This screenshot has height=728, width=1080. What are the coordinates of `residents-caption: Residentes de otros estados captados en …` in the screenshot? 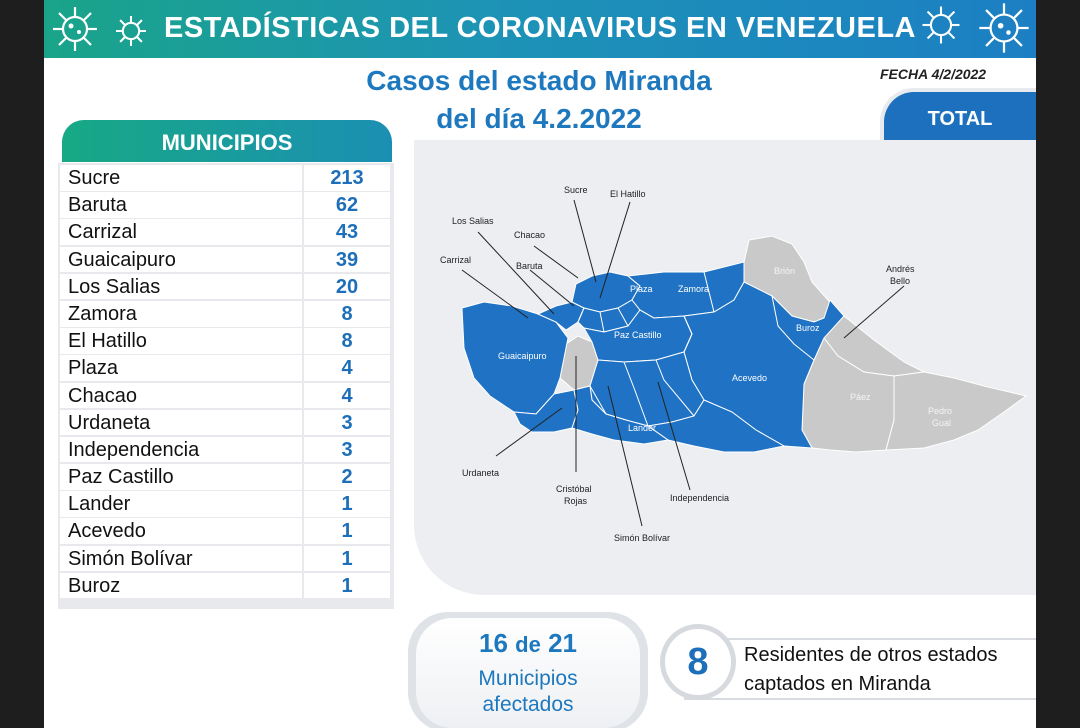 It's located at (871, 670).